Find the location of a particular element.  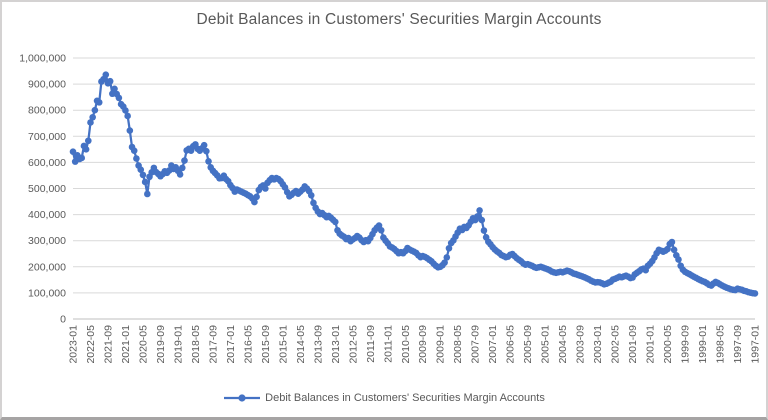

y-axis-tick-label: 0 is located at coordinates (63, 320).